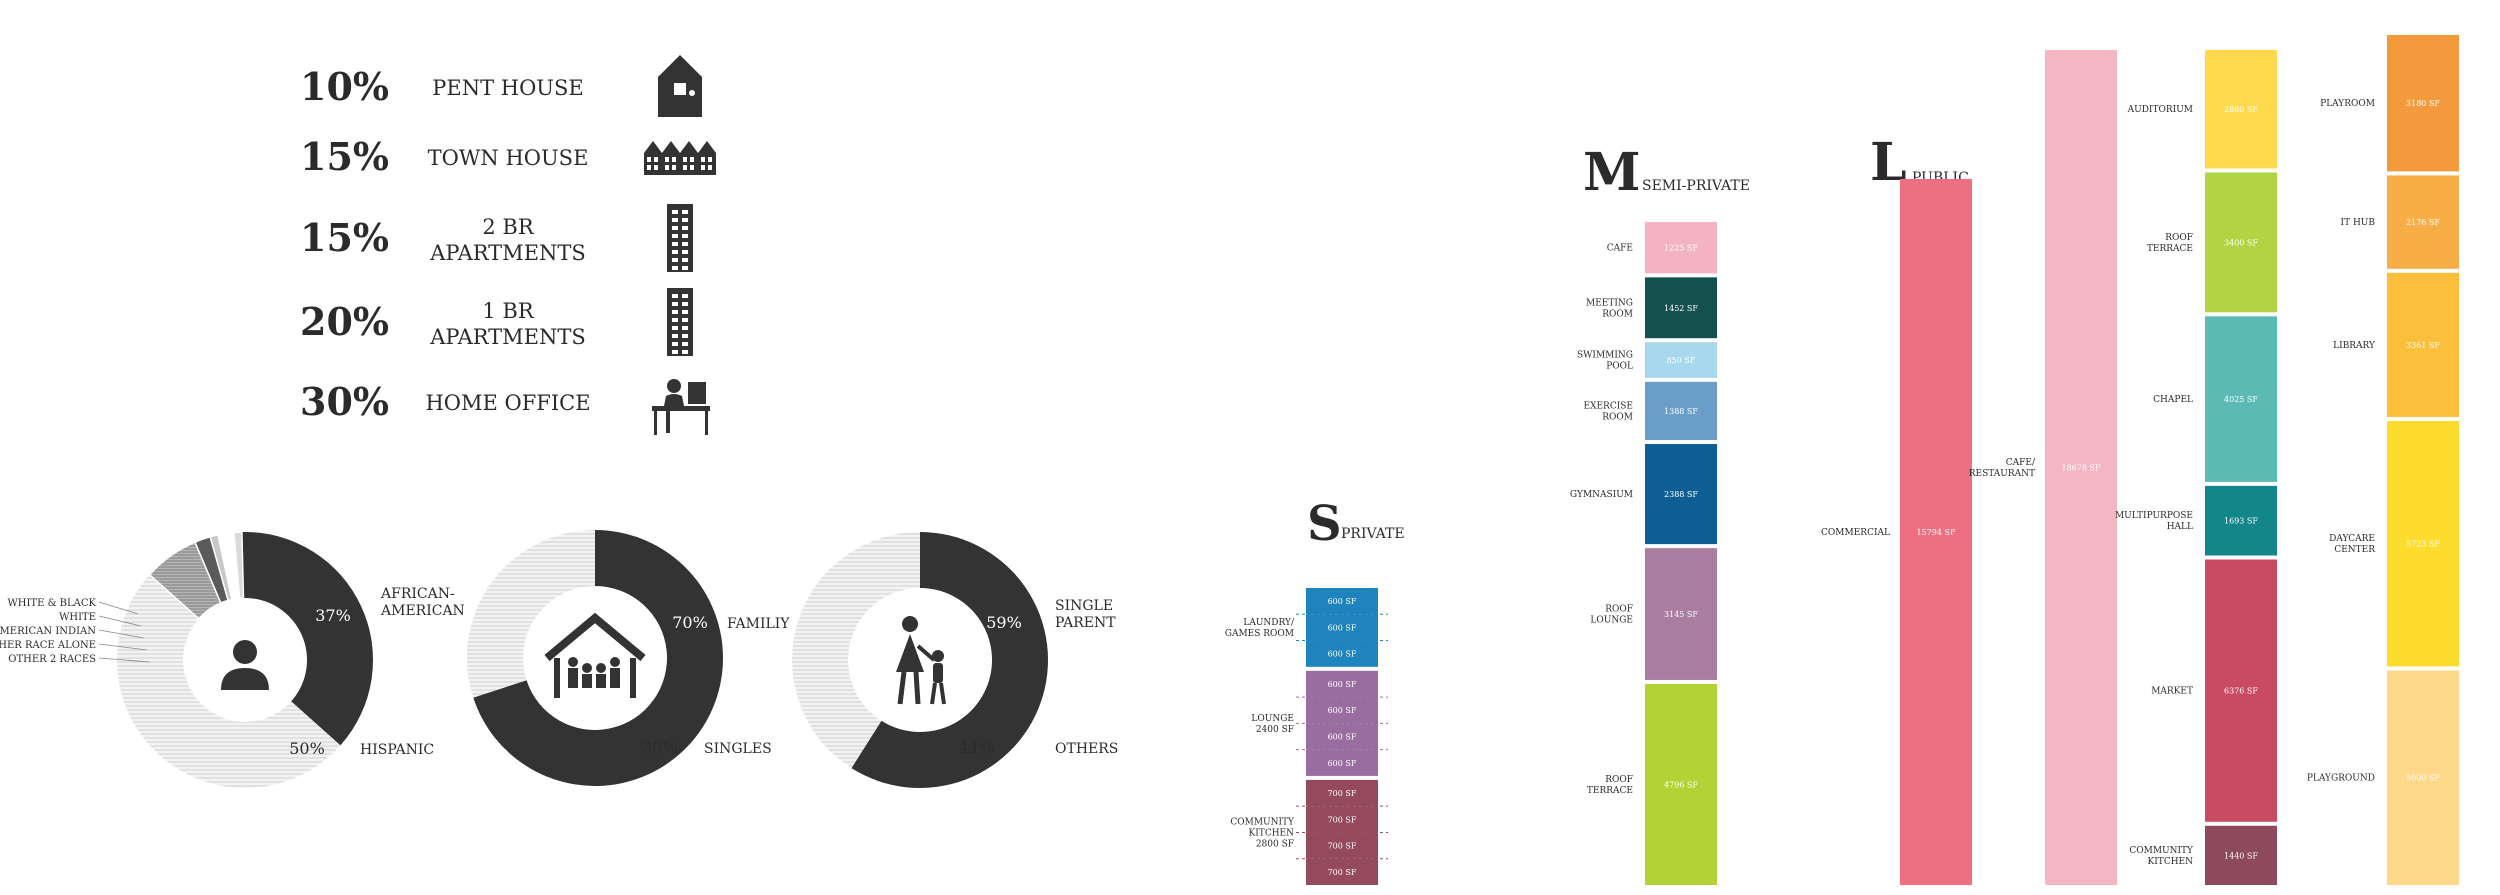 The image size is (2500, 895). Describe the element at coordinates (2173, 400) in the screenshot. I see `segment-label: CHAPEL` at that location.